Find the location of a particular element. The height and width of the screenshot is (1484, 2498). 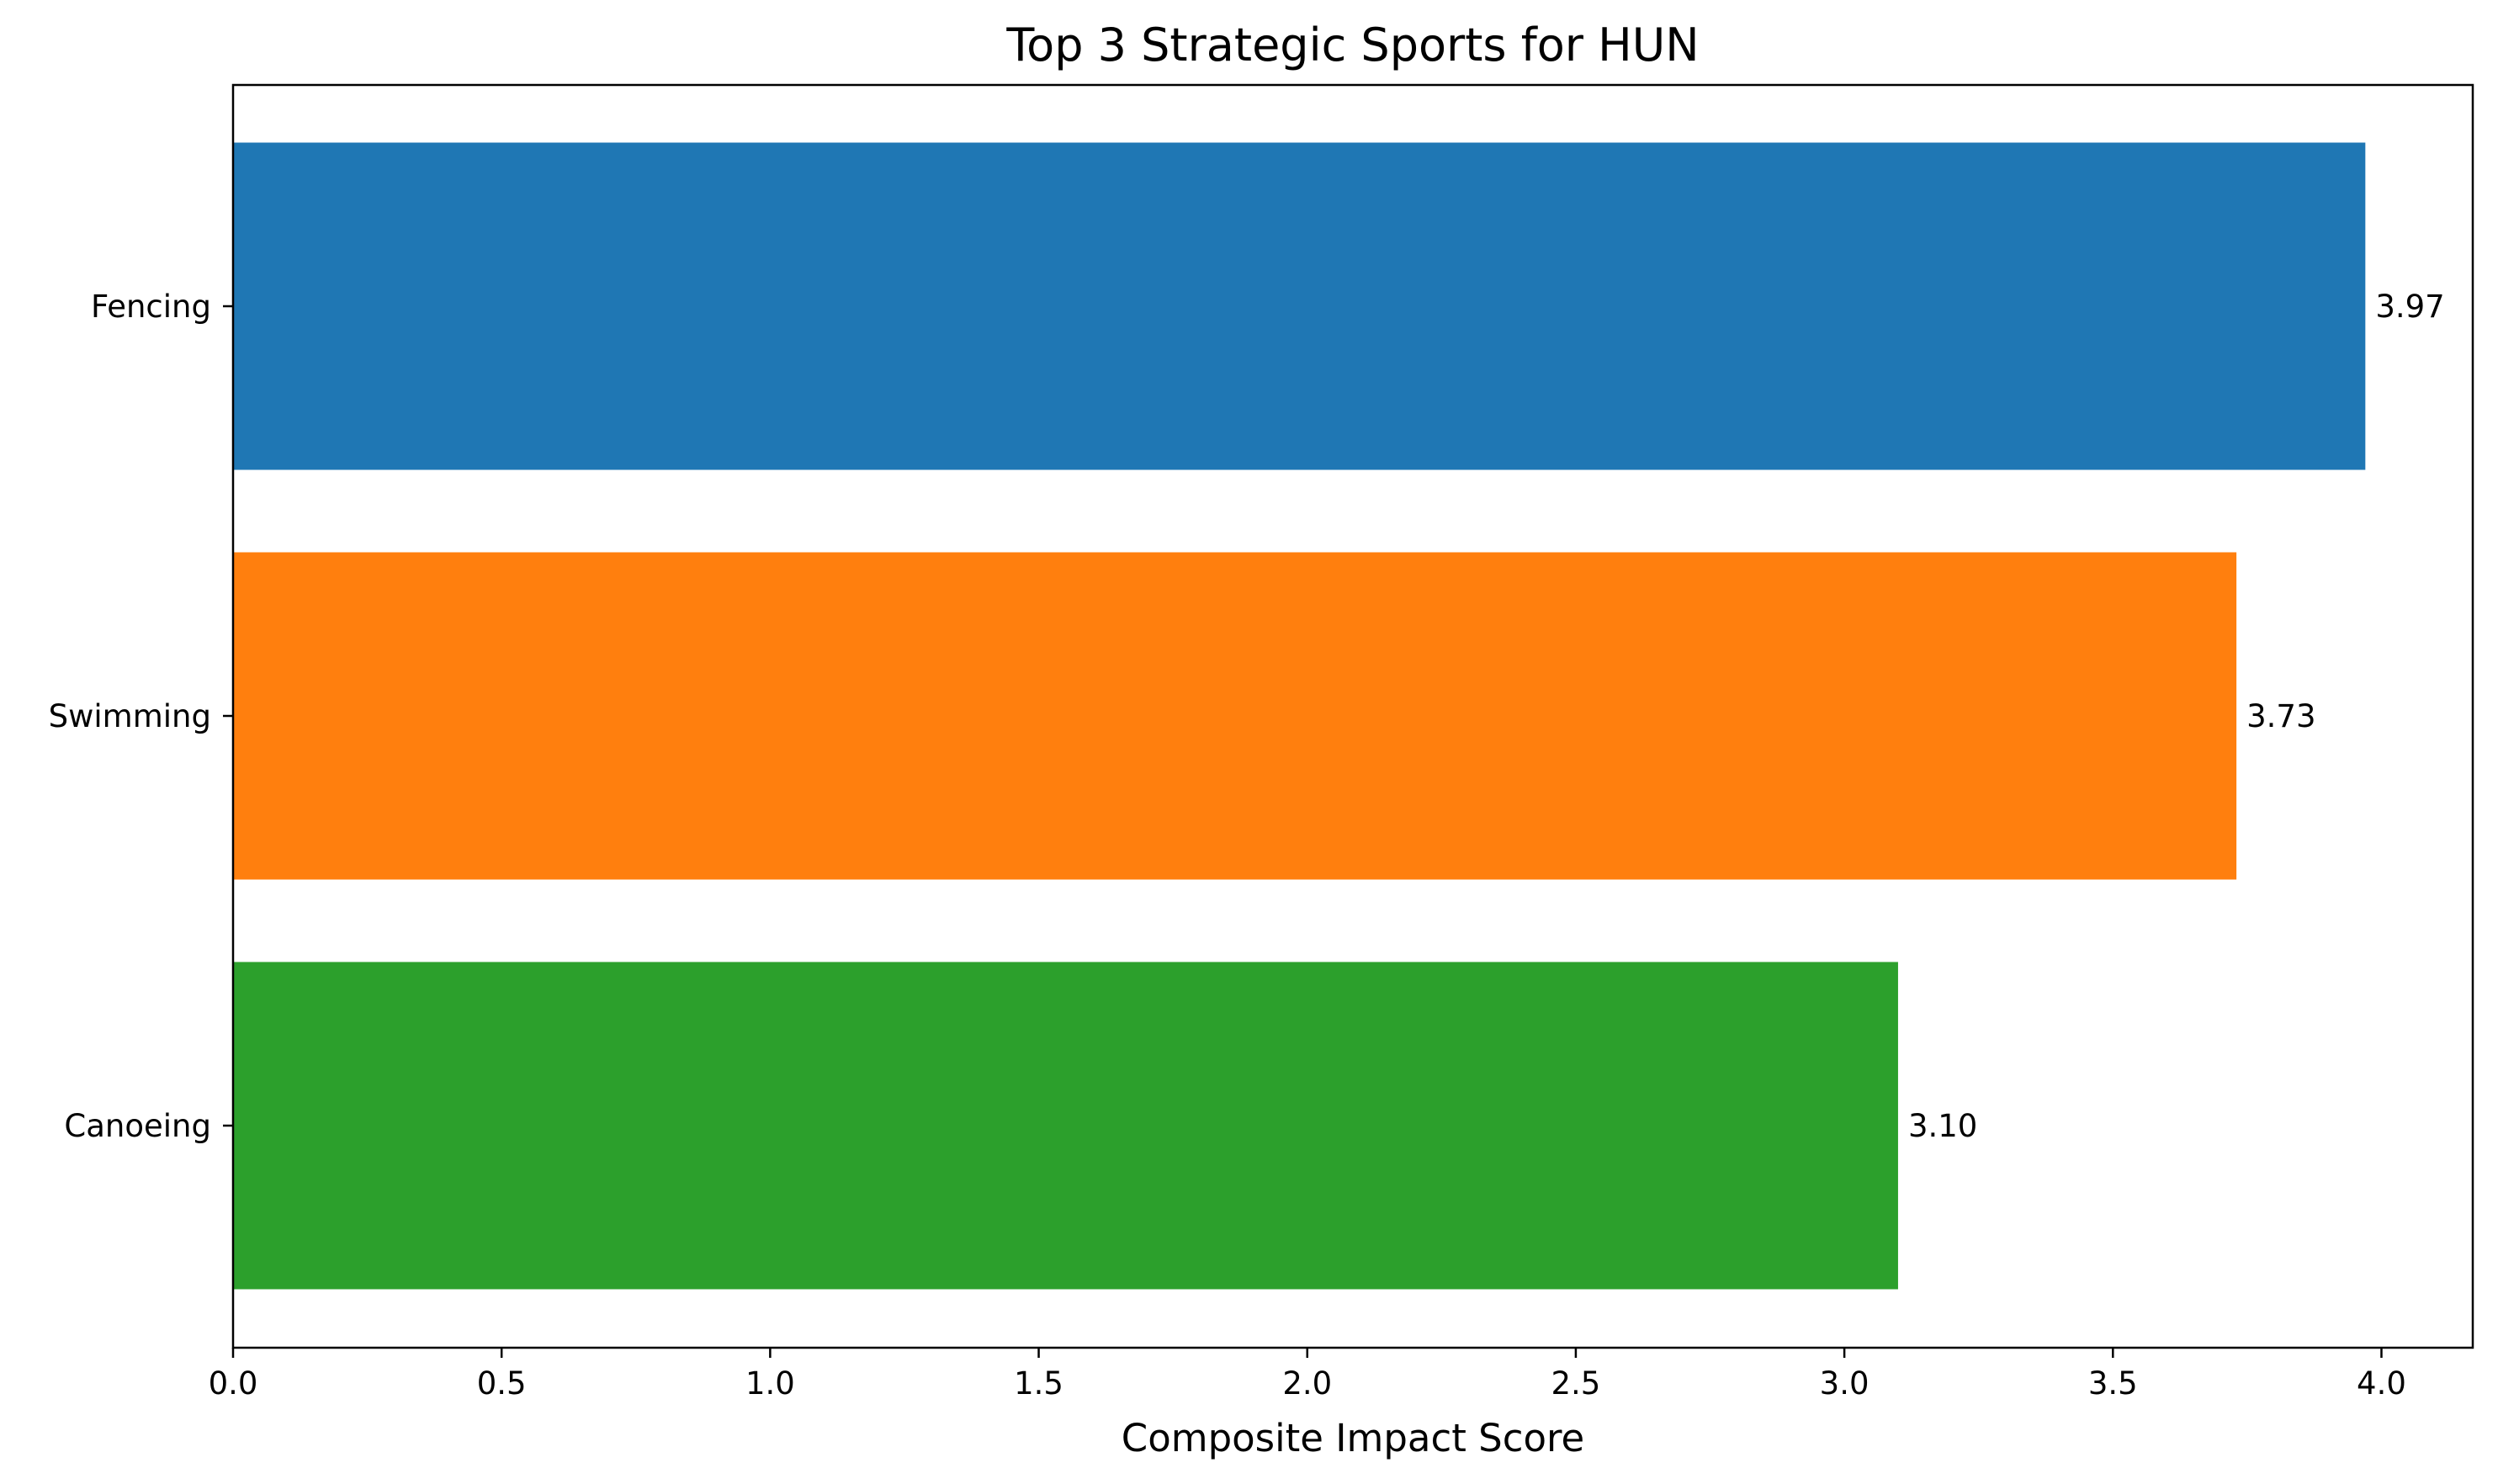

chart-title: Top 3 Strategic Sports for HUN is located at coordinates (1352, 45).